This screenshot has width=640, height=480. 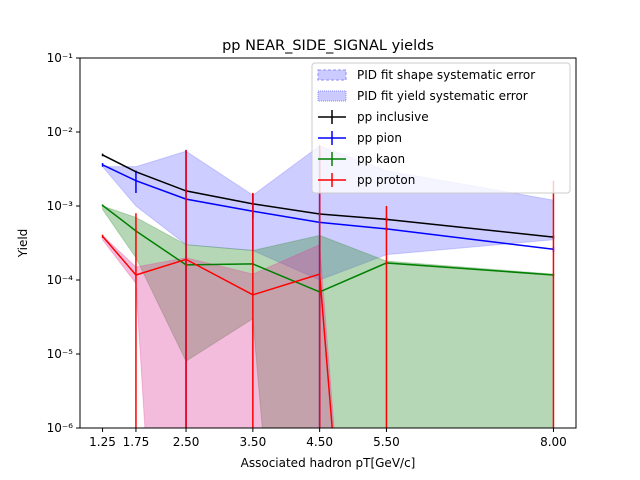 What do you see at coordinates (319, 442) in the screenshot?
I see `x-tick-label: 4.50` at bounding box center [319, 442].